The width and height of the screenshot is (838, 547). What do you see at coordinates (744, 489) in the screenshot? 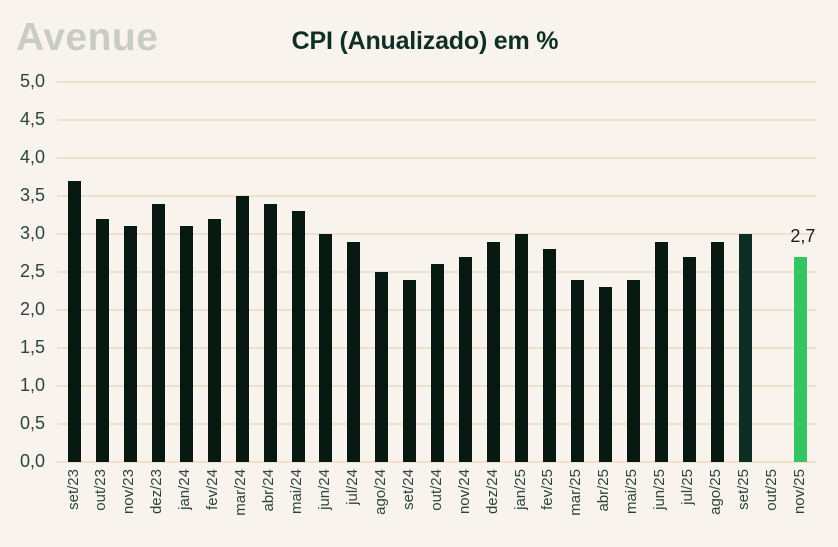
I see `x-axis-label-set/25: set/25` at bounding box center [744, 489].